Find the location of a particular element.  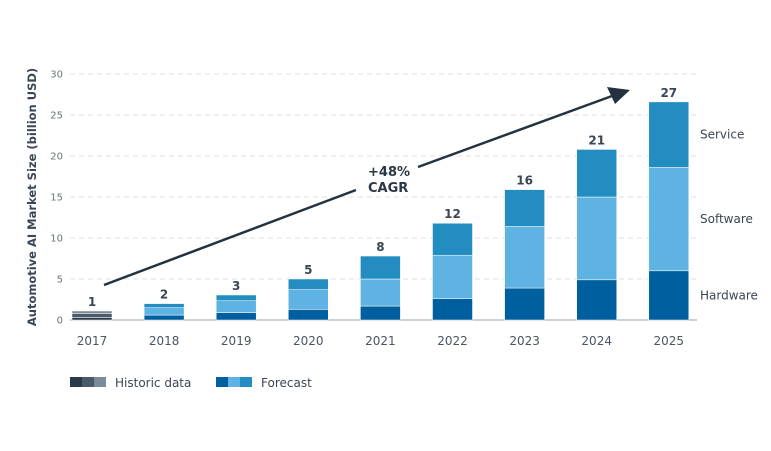

x-tick-label: 2020 is located at coordinates (308, 341).